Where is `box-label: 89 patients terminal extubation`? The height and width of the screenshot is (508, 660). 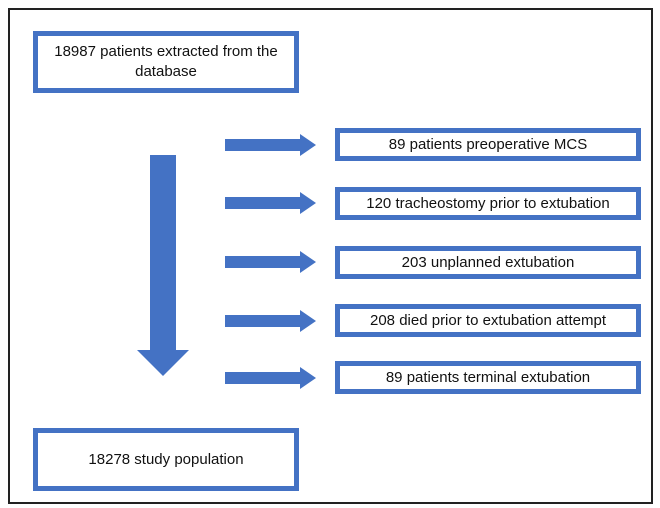 box-label: 89 patients terminal extubation is located at coordinates (488, 377).